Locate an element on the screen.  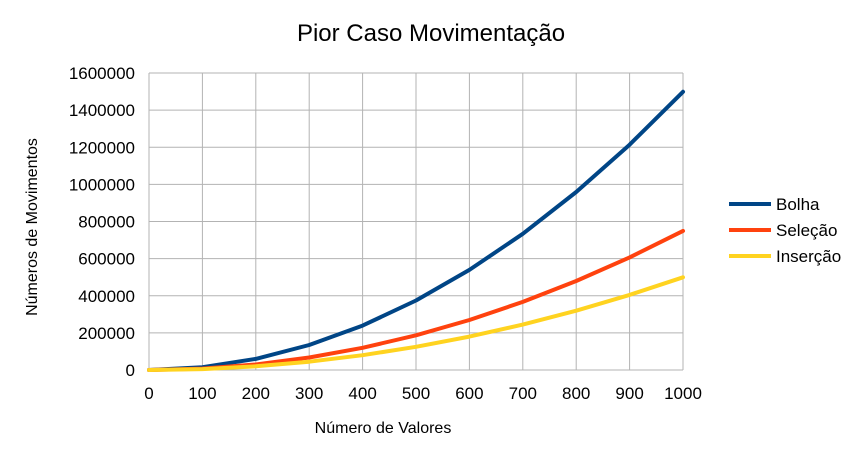
legend-label: Inserção is located at coordinates (808, 256).